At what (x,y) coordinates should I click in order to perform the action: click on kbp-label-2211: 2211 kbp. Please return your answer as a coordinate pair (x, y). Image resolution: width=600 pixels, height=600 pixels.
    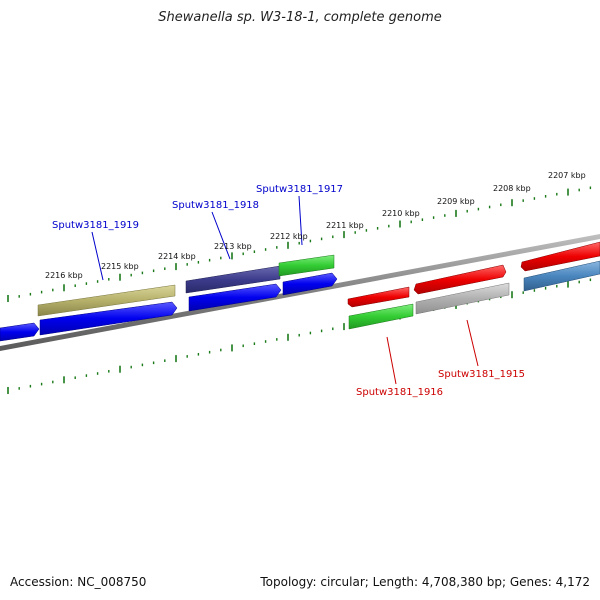
    Looking at the image, I should click on (345, 225).